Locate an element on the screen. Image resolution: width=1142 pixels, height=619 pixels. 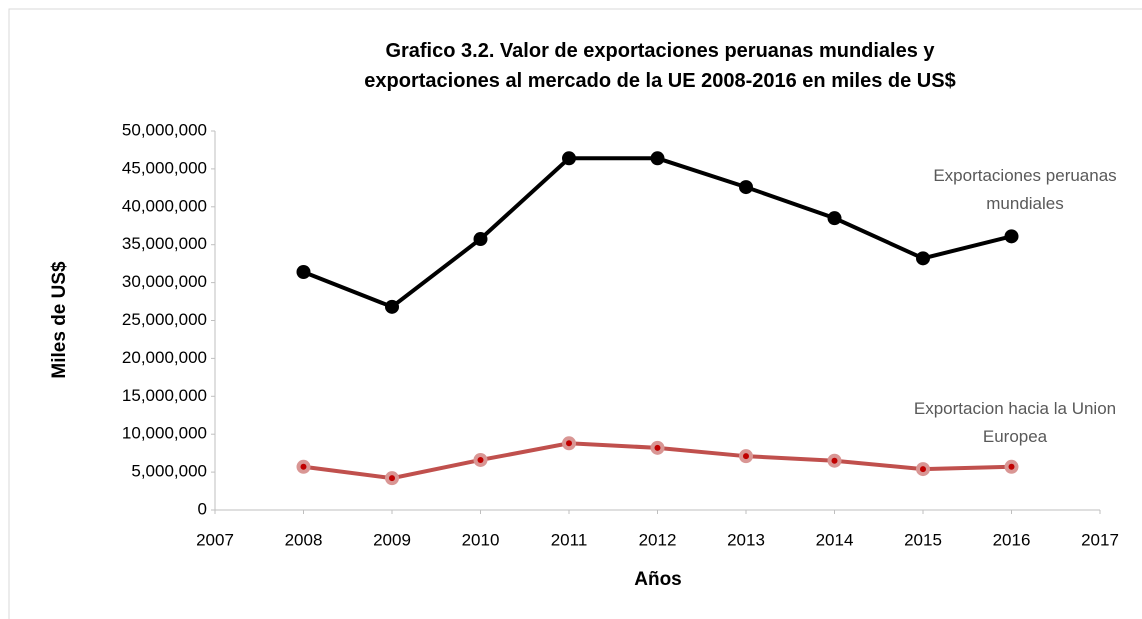
y-tick-label: 30,000,000 is located at coordinates (164, 281).